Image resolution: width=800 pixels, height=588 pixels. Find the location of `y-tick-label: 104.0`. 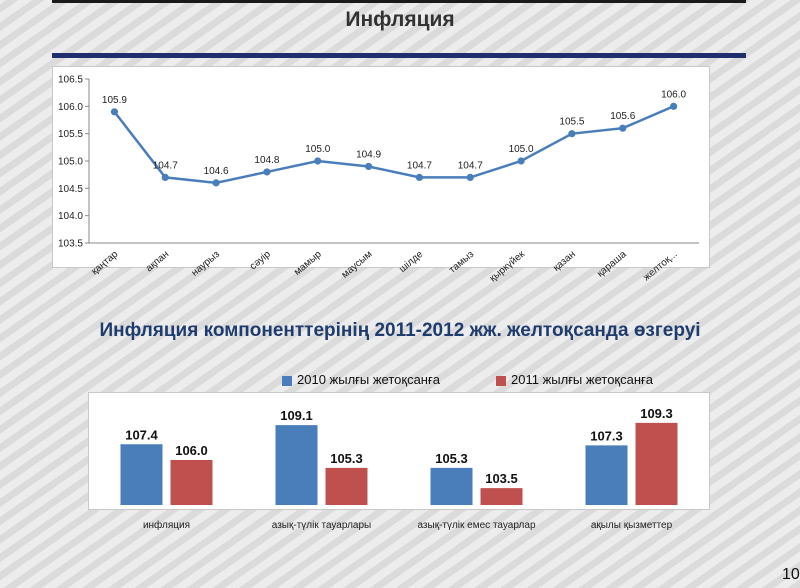

y-tick-label: 104.0 is located at coordinates (70, 216).